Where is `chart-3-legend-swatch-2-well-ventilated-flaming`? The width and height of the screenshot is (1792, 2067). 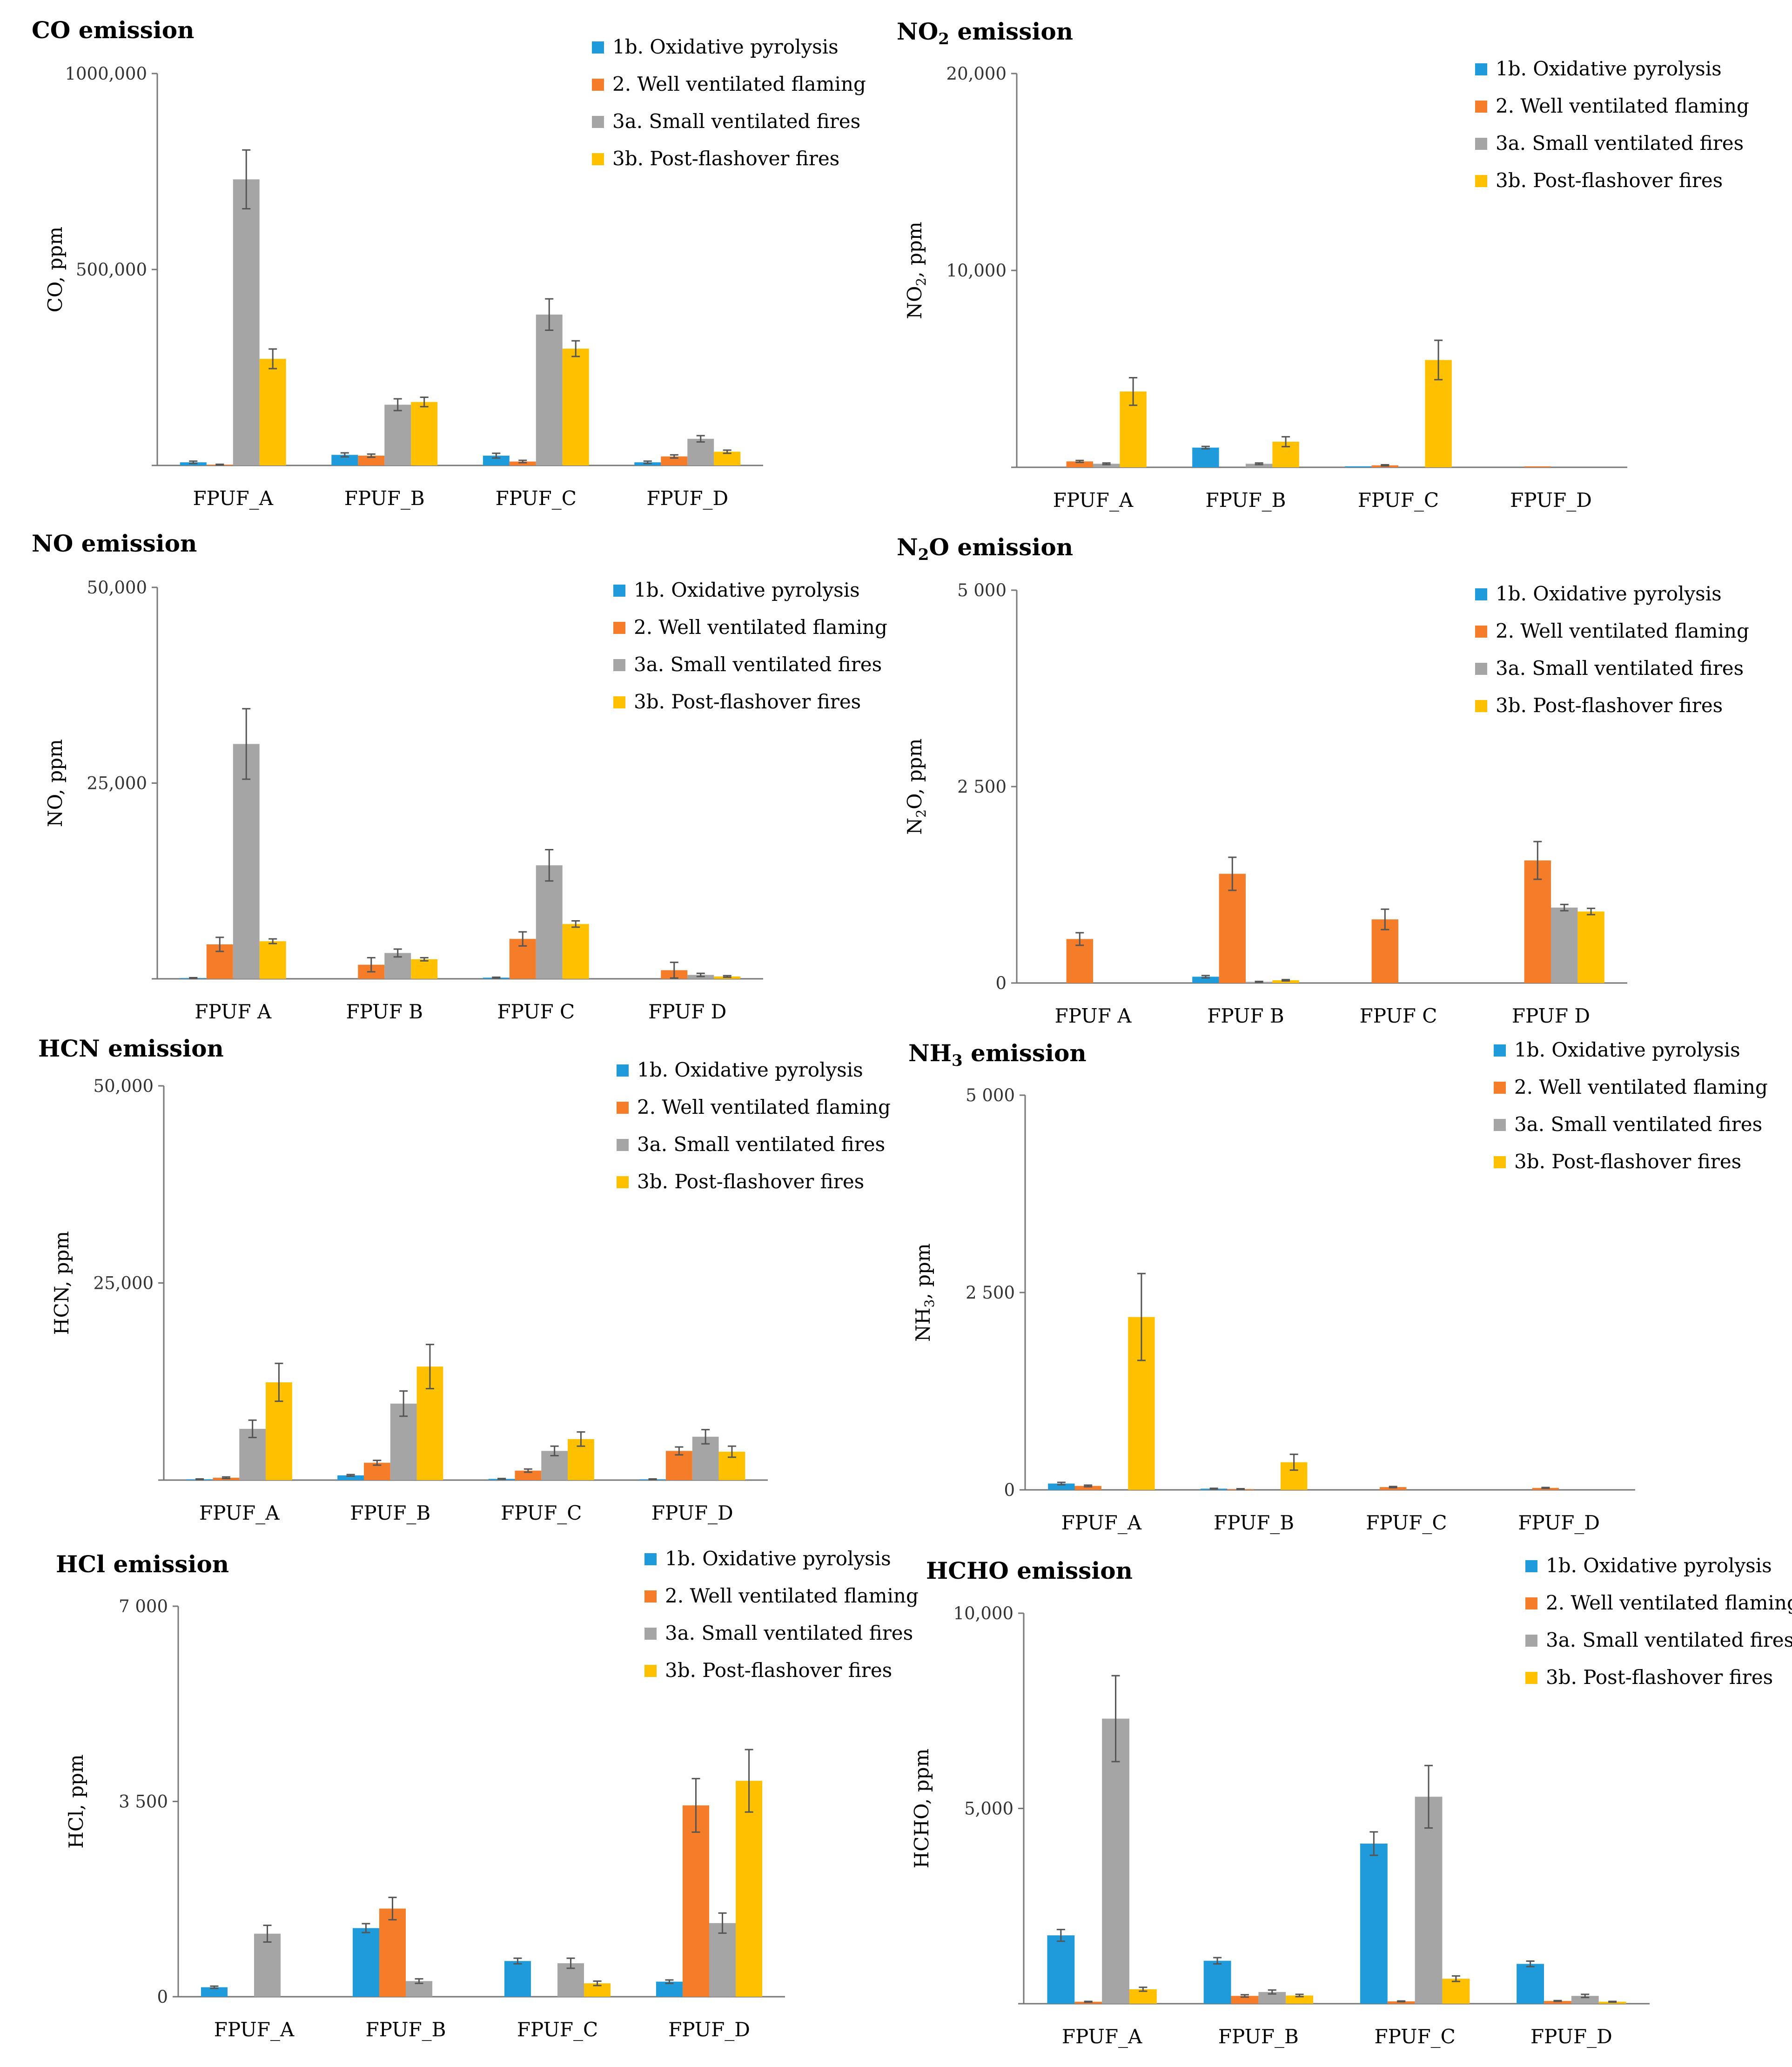 chart-3-legend-swatch-2-well-ventilated-flaming is located at coordinates (619, 628).